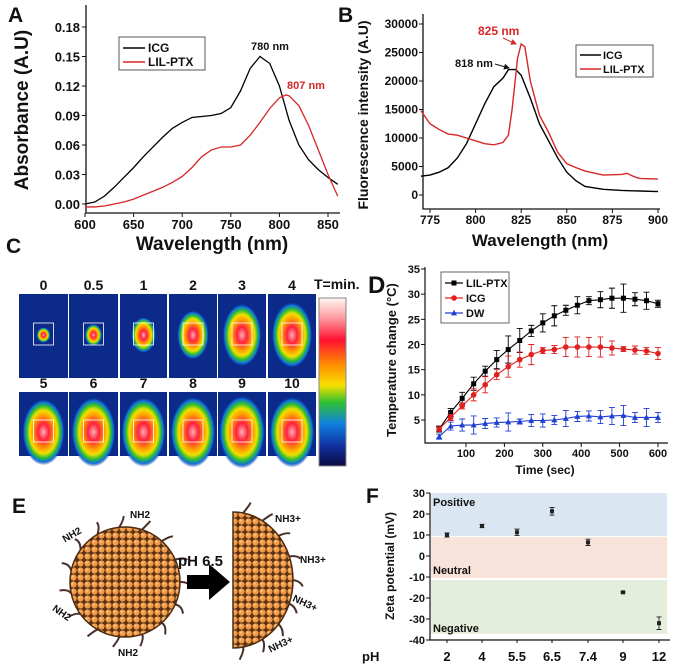 The height and width of the screenshot is (666, 686). What do you see at coordinates (140, 515) in the screenshot?
I see `amine-label-nh2: NH2` at bounding box center [140, 515].